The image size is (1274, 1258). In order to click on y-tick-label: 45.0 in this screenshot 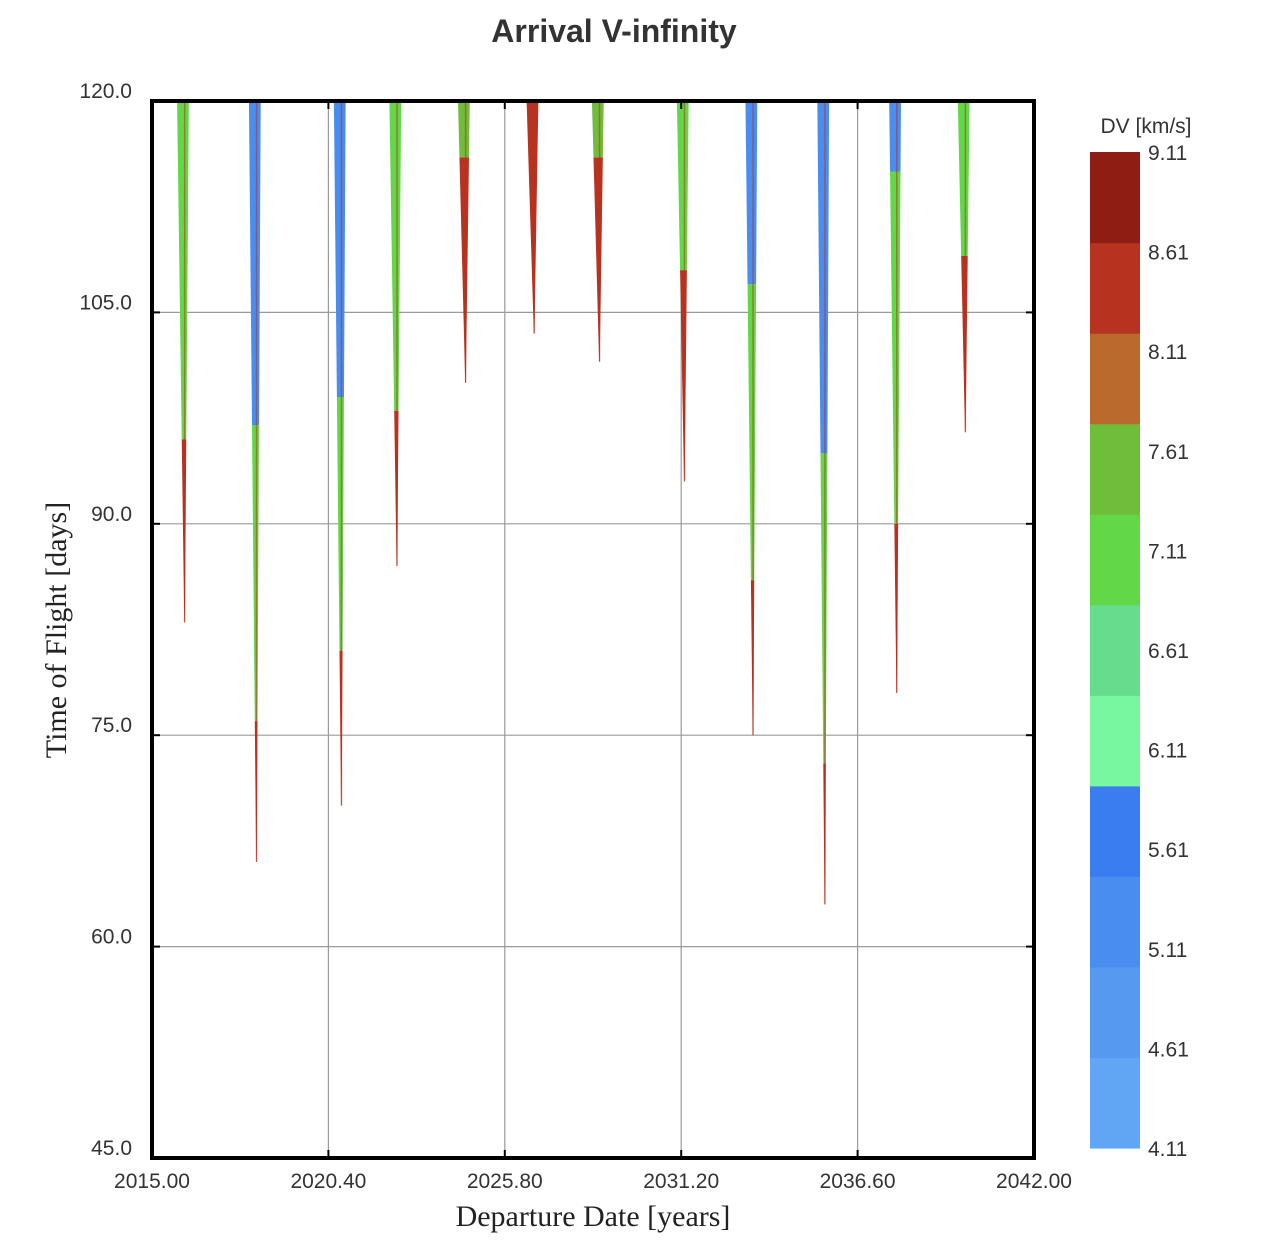, I will do `click(111, 1148)`.